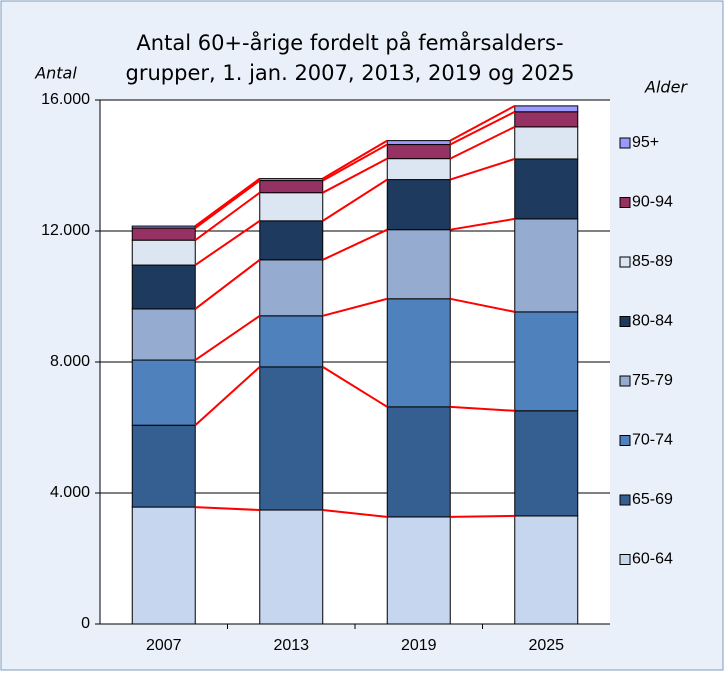 The height and width of the screenshot is (675, 724). I want to click on x-tick-label: 2013, so click(291, 645).